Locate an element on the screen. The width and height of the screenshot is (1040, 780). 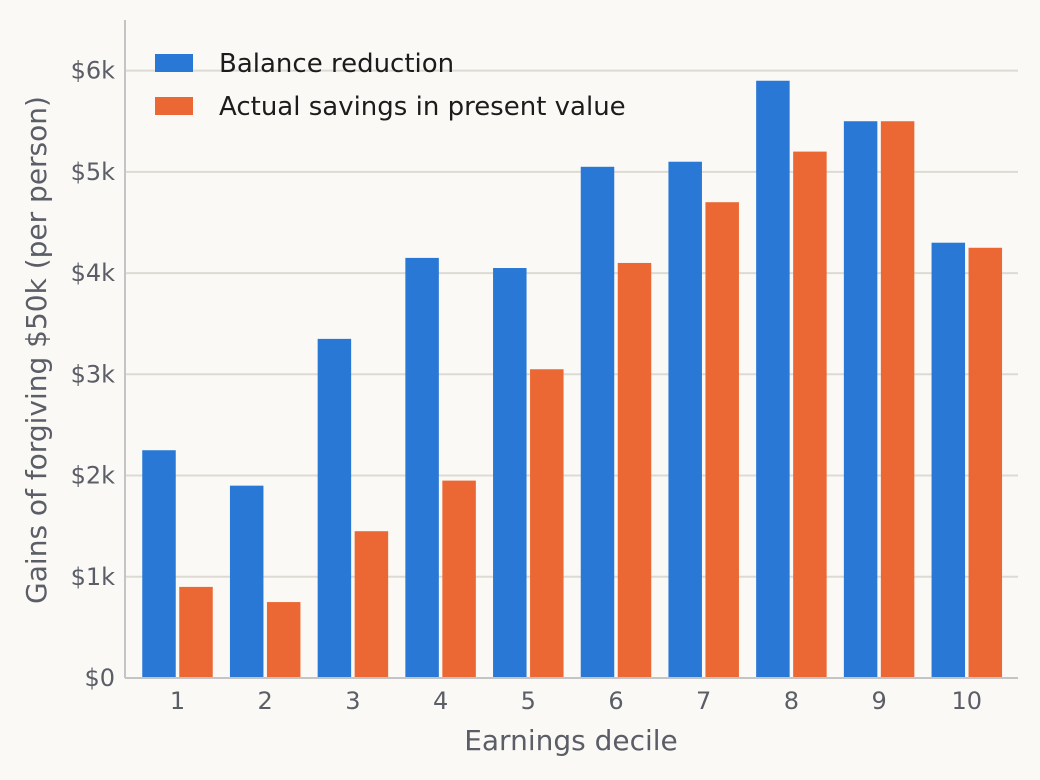
x-tick-label: 6 is located at coordinates (615, 701).